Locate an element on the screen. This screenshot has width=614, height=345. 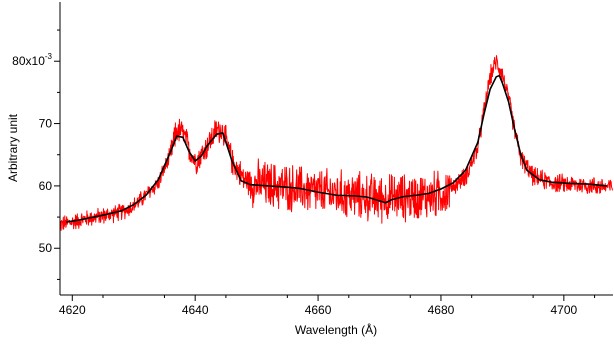
y-tick-label-base: 70 is located at coordinates (46, 124).